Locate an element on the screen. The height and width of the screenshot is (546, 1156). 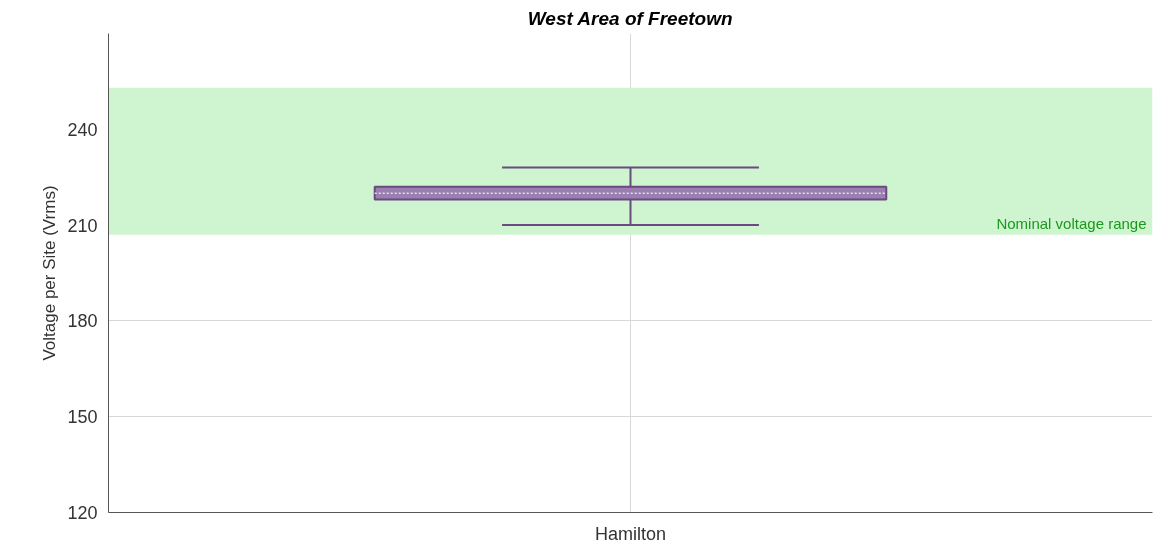
y-tick-label: 180 is located at coordinates (82, 321).